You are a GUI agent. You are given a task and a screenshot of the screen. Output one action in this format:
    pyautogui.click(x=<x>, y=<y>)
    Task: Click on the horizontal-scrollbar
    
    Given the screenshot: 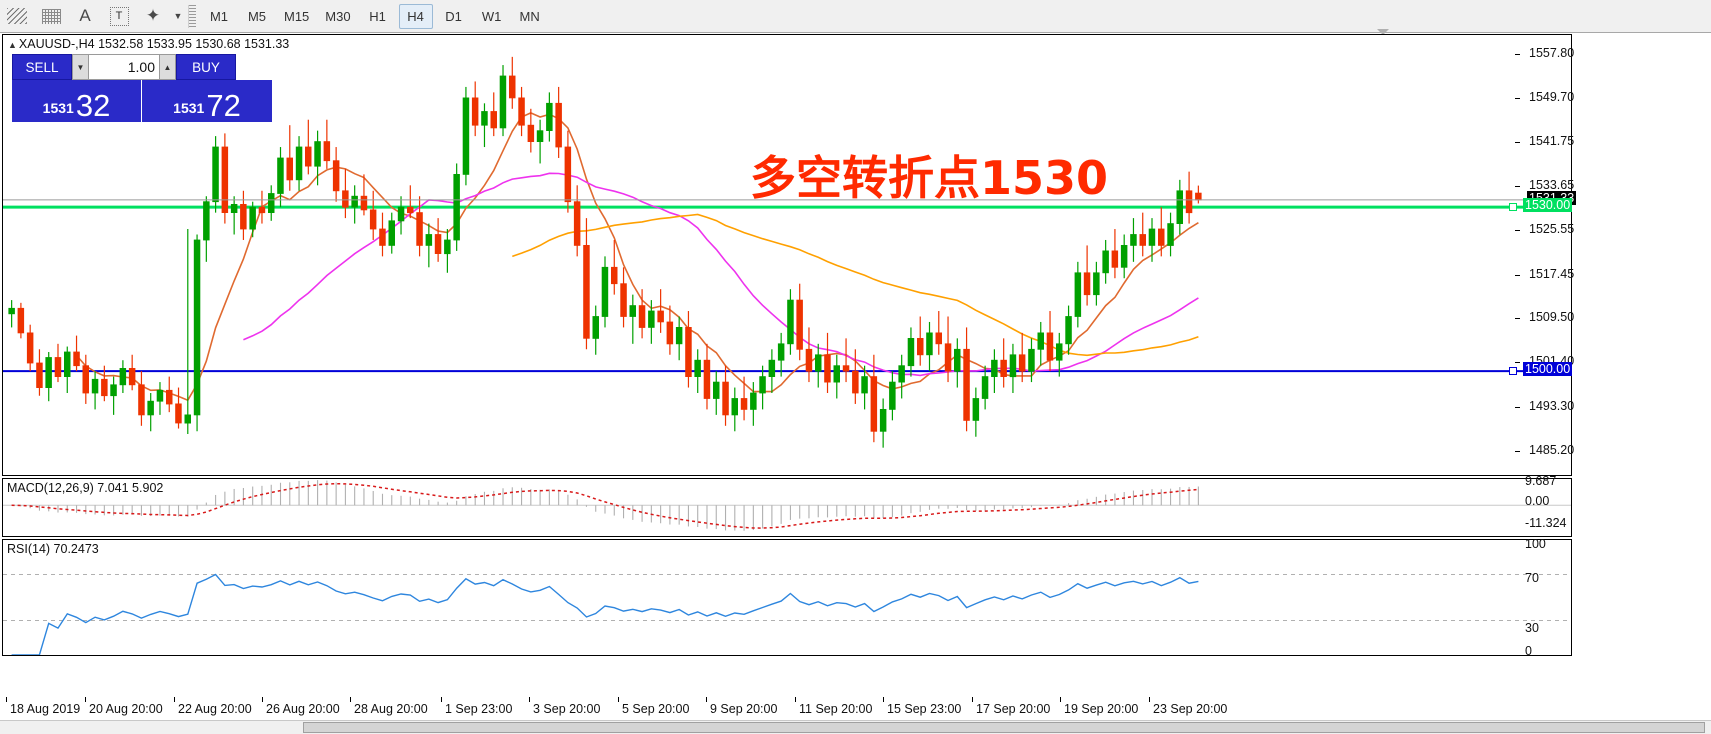 What is the action you would take?
    pyautogui.click(x=855, y=727)
    